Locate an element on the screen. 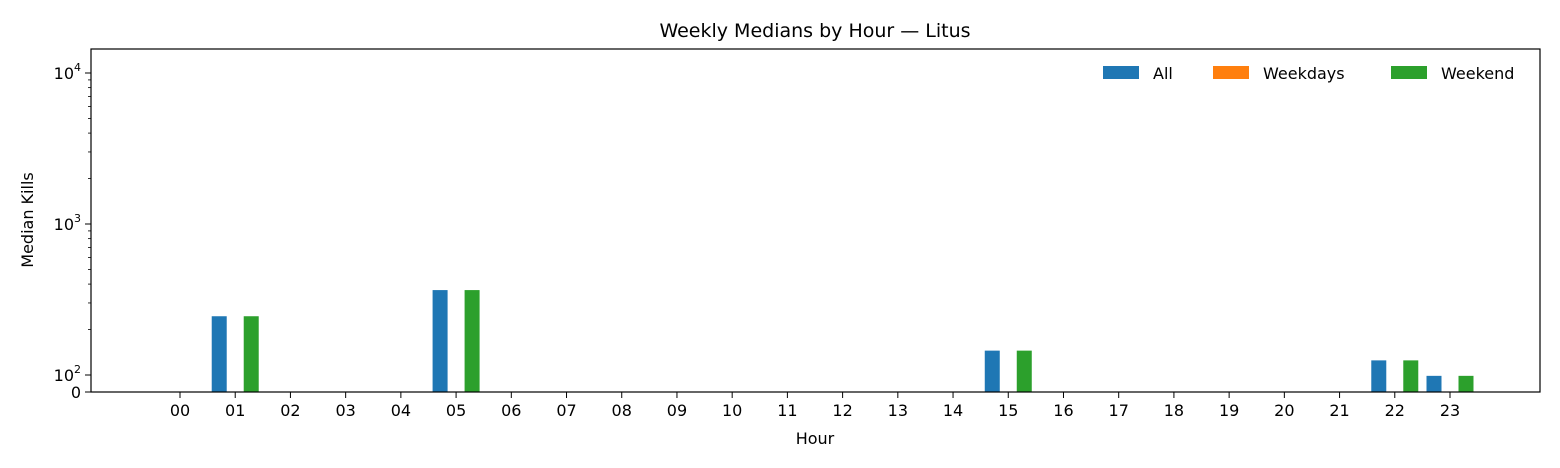  x-tick-label: 00 is located at coordinates (180, 410).